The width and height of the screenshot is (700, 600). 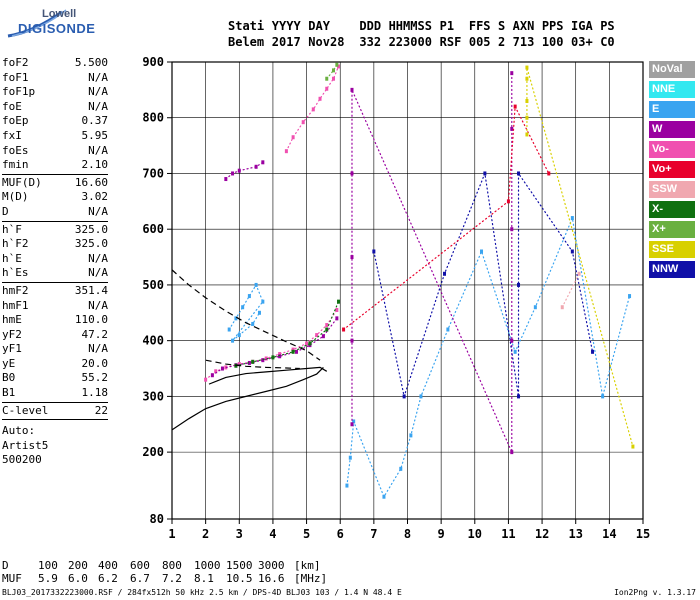 I want to click on x-tick-label: 13, so click(x=575, y=534).